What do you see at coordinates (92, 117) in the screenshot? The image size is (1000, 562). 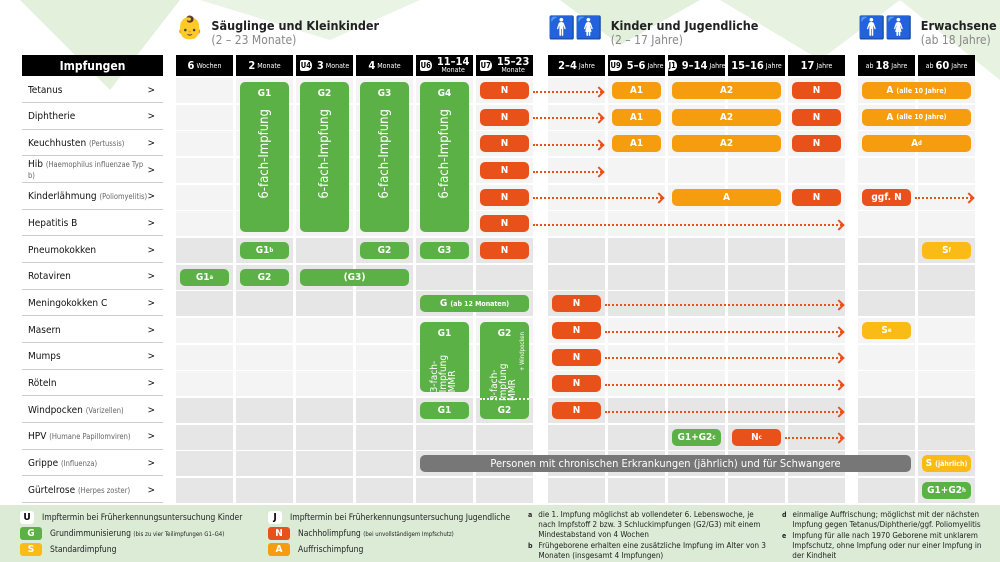 I see `row-label-1: Diphtherie >` at bounding box center [92, 117].